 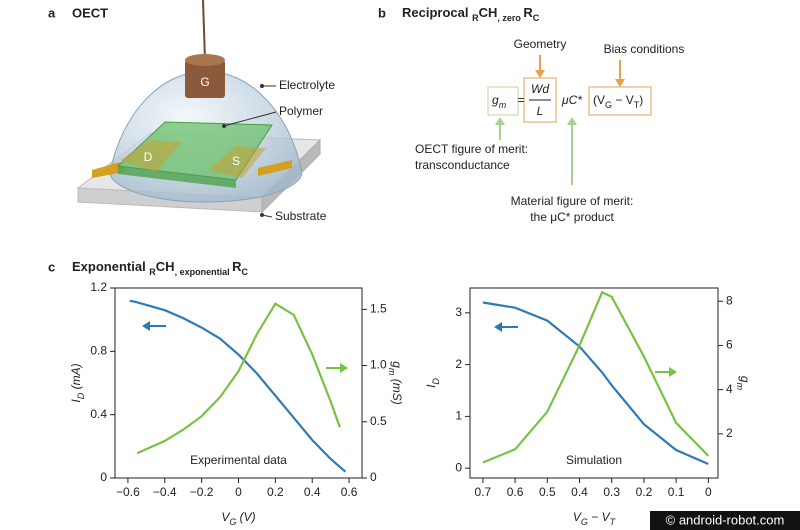 I want to click on y-tick-label: 3, so click(x=458, y=312).